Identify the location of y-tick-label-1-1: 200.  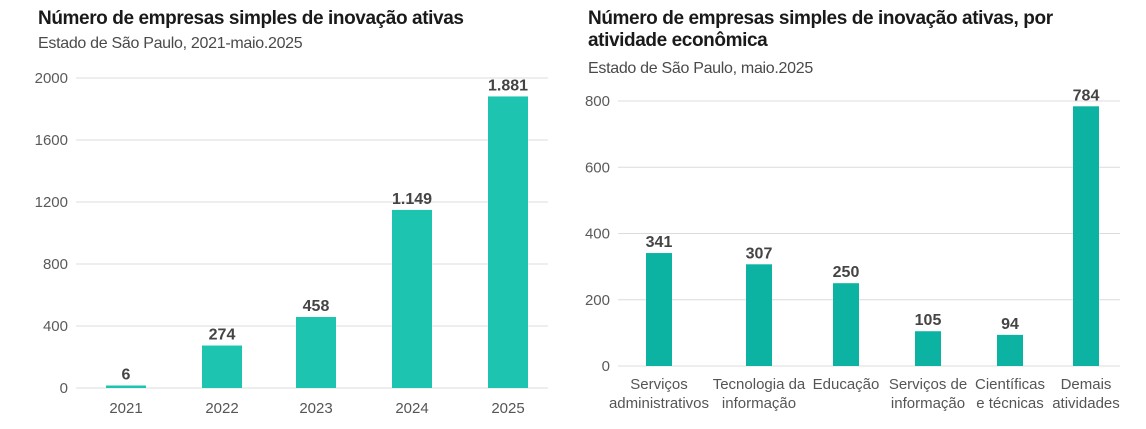
(597, 300).